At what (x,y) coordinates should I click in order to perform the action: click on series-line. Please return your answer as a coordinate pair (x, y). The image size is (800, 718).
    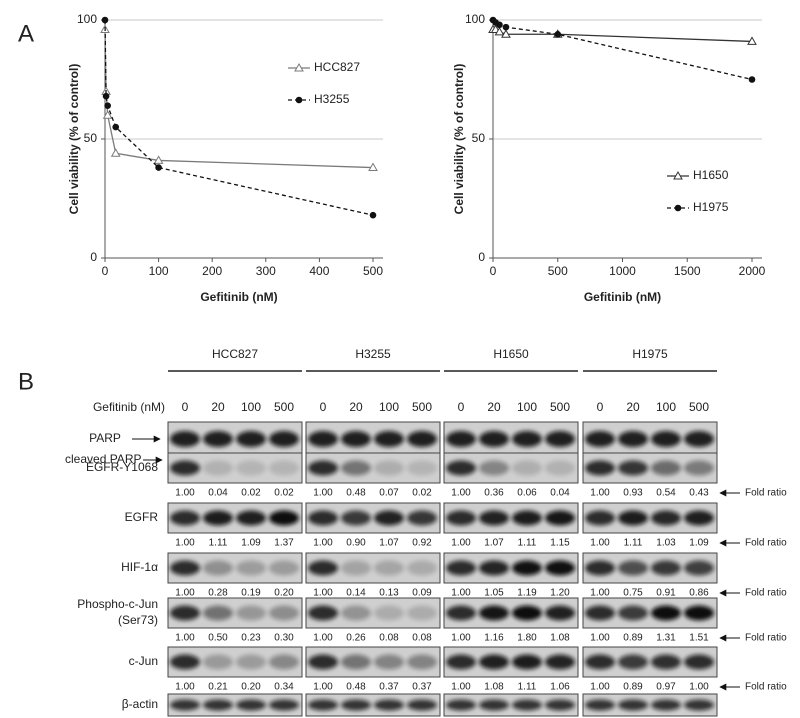
    Looking at the image, I should click on (239, 117).